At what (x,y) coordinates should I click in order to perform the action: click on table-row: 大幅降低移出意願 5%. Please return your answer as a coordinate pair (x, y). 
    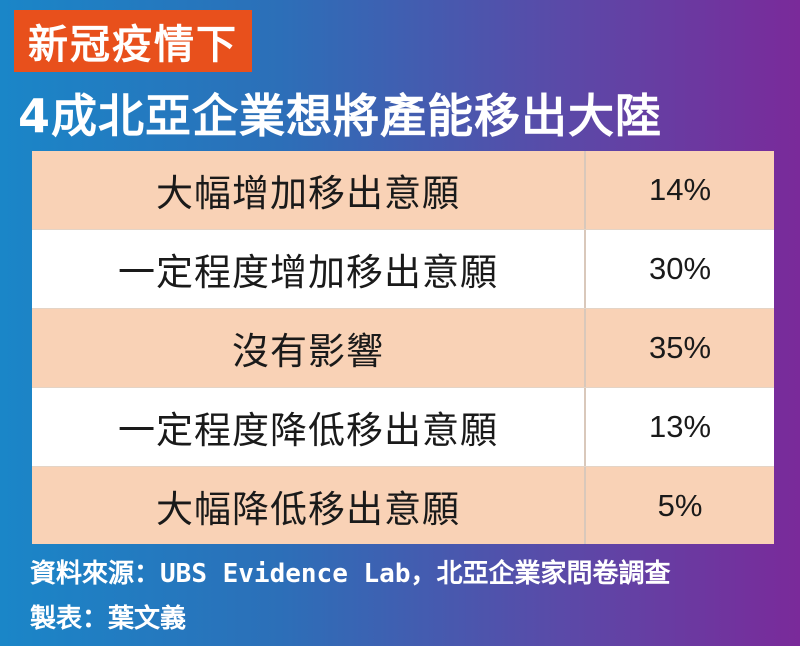
    Looking at the image, I should click on (403, 505).